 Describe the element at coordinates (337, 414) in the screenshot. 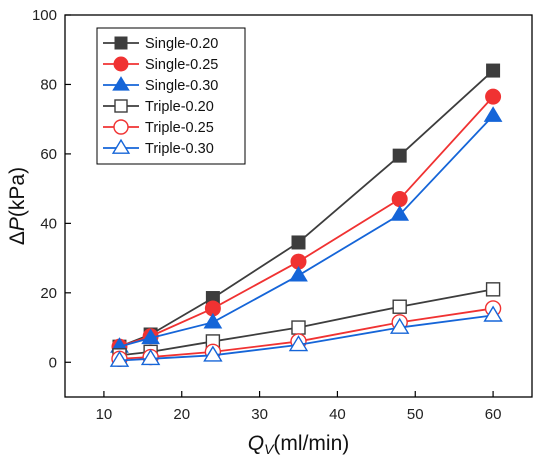

I see `x-tick-label: 40` at that location.